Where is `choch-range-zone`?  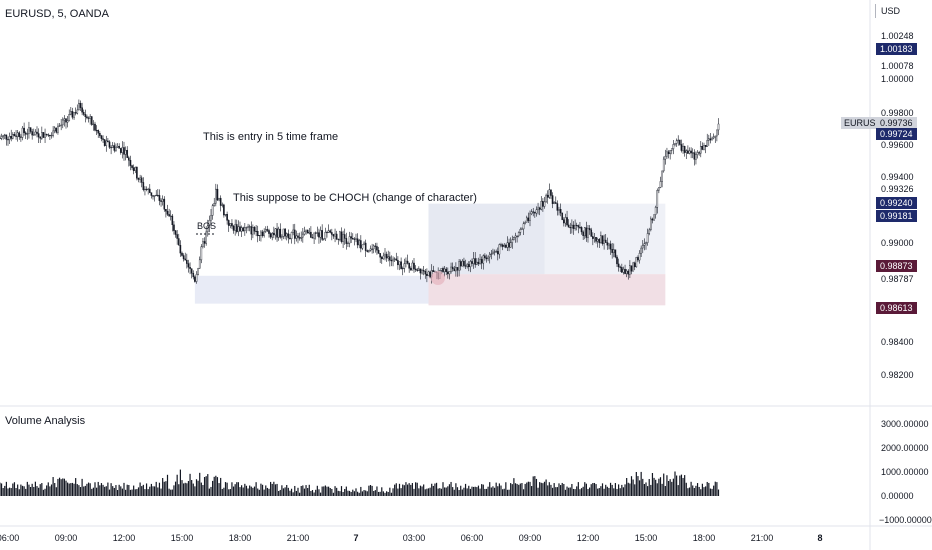 choch-range-zone is located at coordinates (486, 239).